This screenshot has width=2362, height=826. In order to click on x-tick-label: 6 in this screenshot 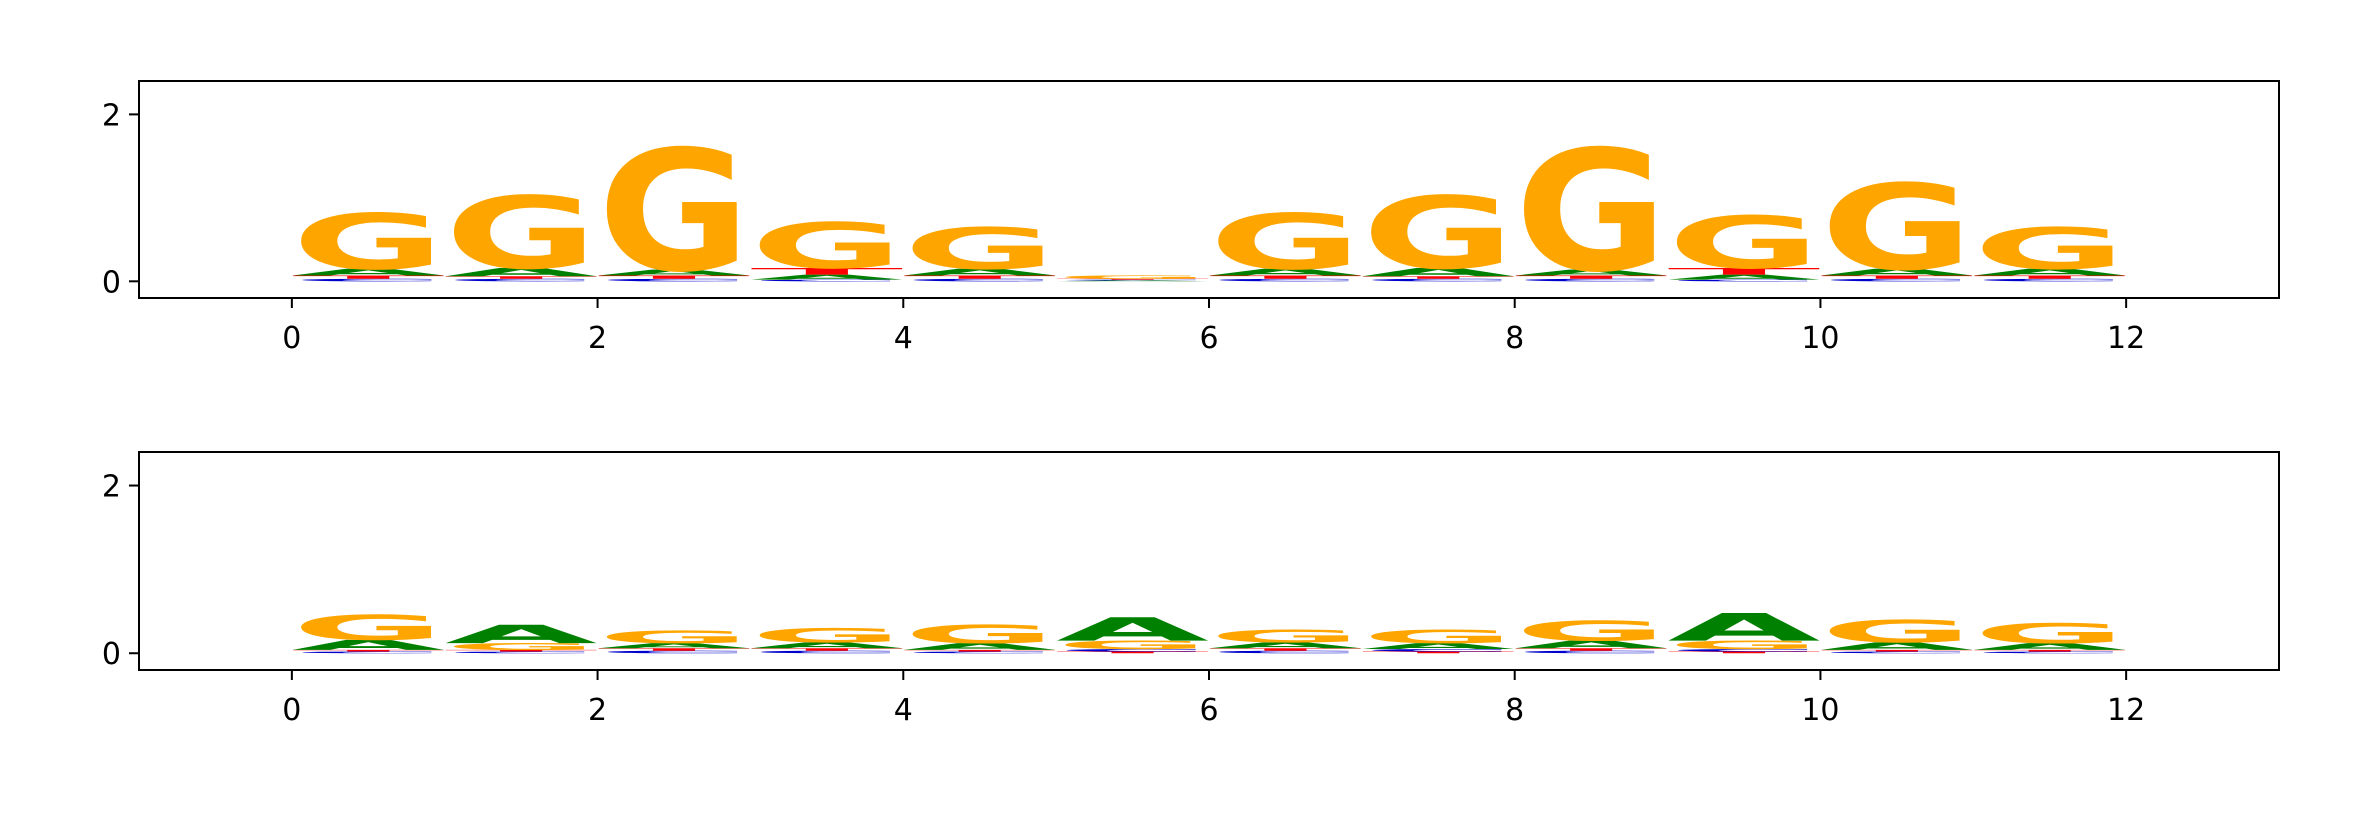, I will do `click(1208, 710)`.